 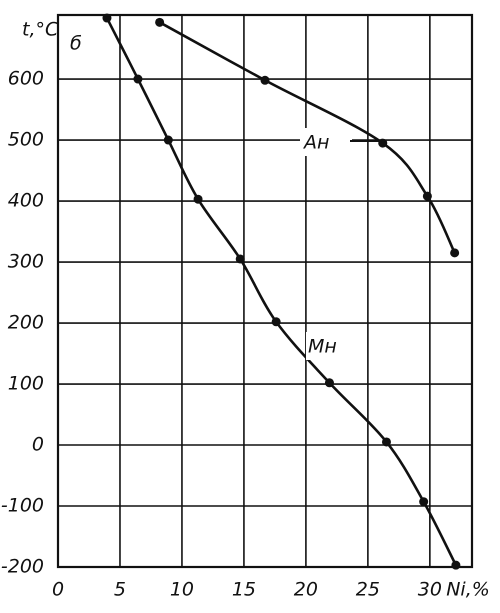 I want to click on y-tick-label: 100, so click(x=26, y=384).